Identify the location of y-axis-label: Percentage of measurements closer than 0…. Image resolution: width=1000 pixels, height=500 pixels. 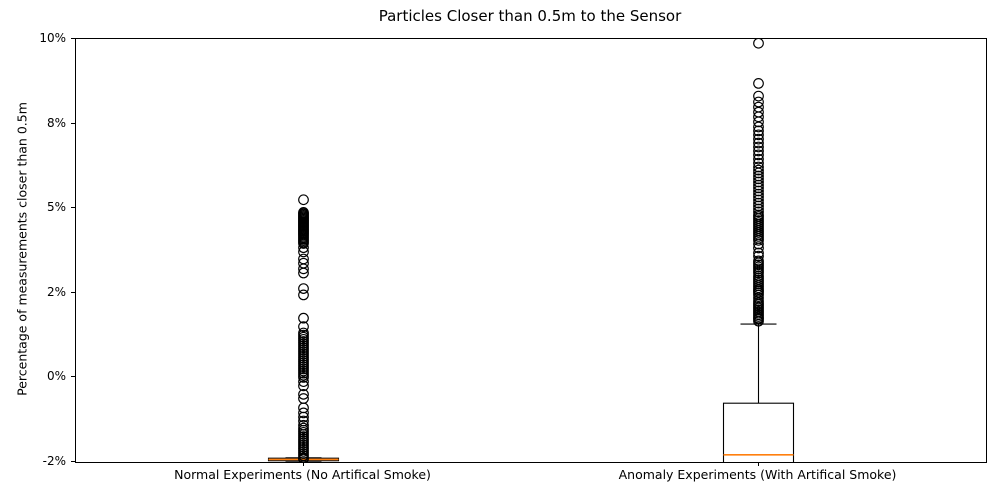
(22, 249).